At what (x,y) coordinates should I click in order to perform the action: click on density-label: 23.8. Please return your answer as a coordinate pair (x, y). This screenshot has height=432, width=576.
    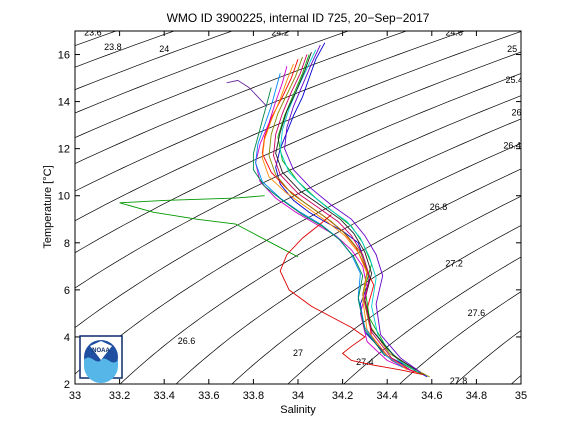
    Looking at the image, I should click on (113, 47).